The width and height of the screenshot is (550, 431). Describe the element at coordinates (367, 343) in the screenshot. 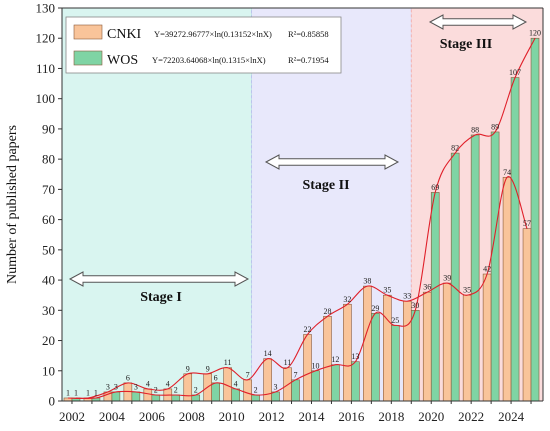

I see `cnki-bar-2017` at that location.